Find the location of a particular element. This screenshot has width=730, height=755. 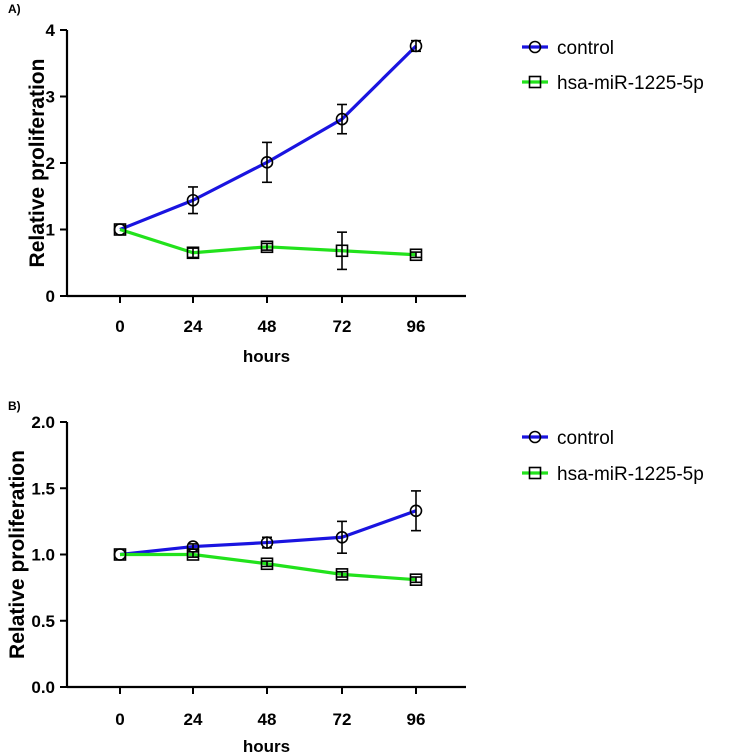

y-tick-label: 0.0 is located at coordinates (43, 687).